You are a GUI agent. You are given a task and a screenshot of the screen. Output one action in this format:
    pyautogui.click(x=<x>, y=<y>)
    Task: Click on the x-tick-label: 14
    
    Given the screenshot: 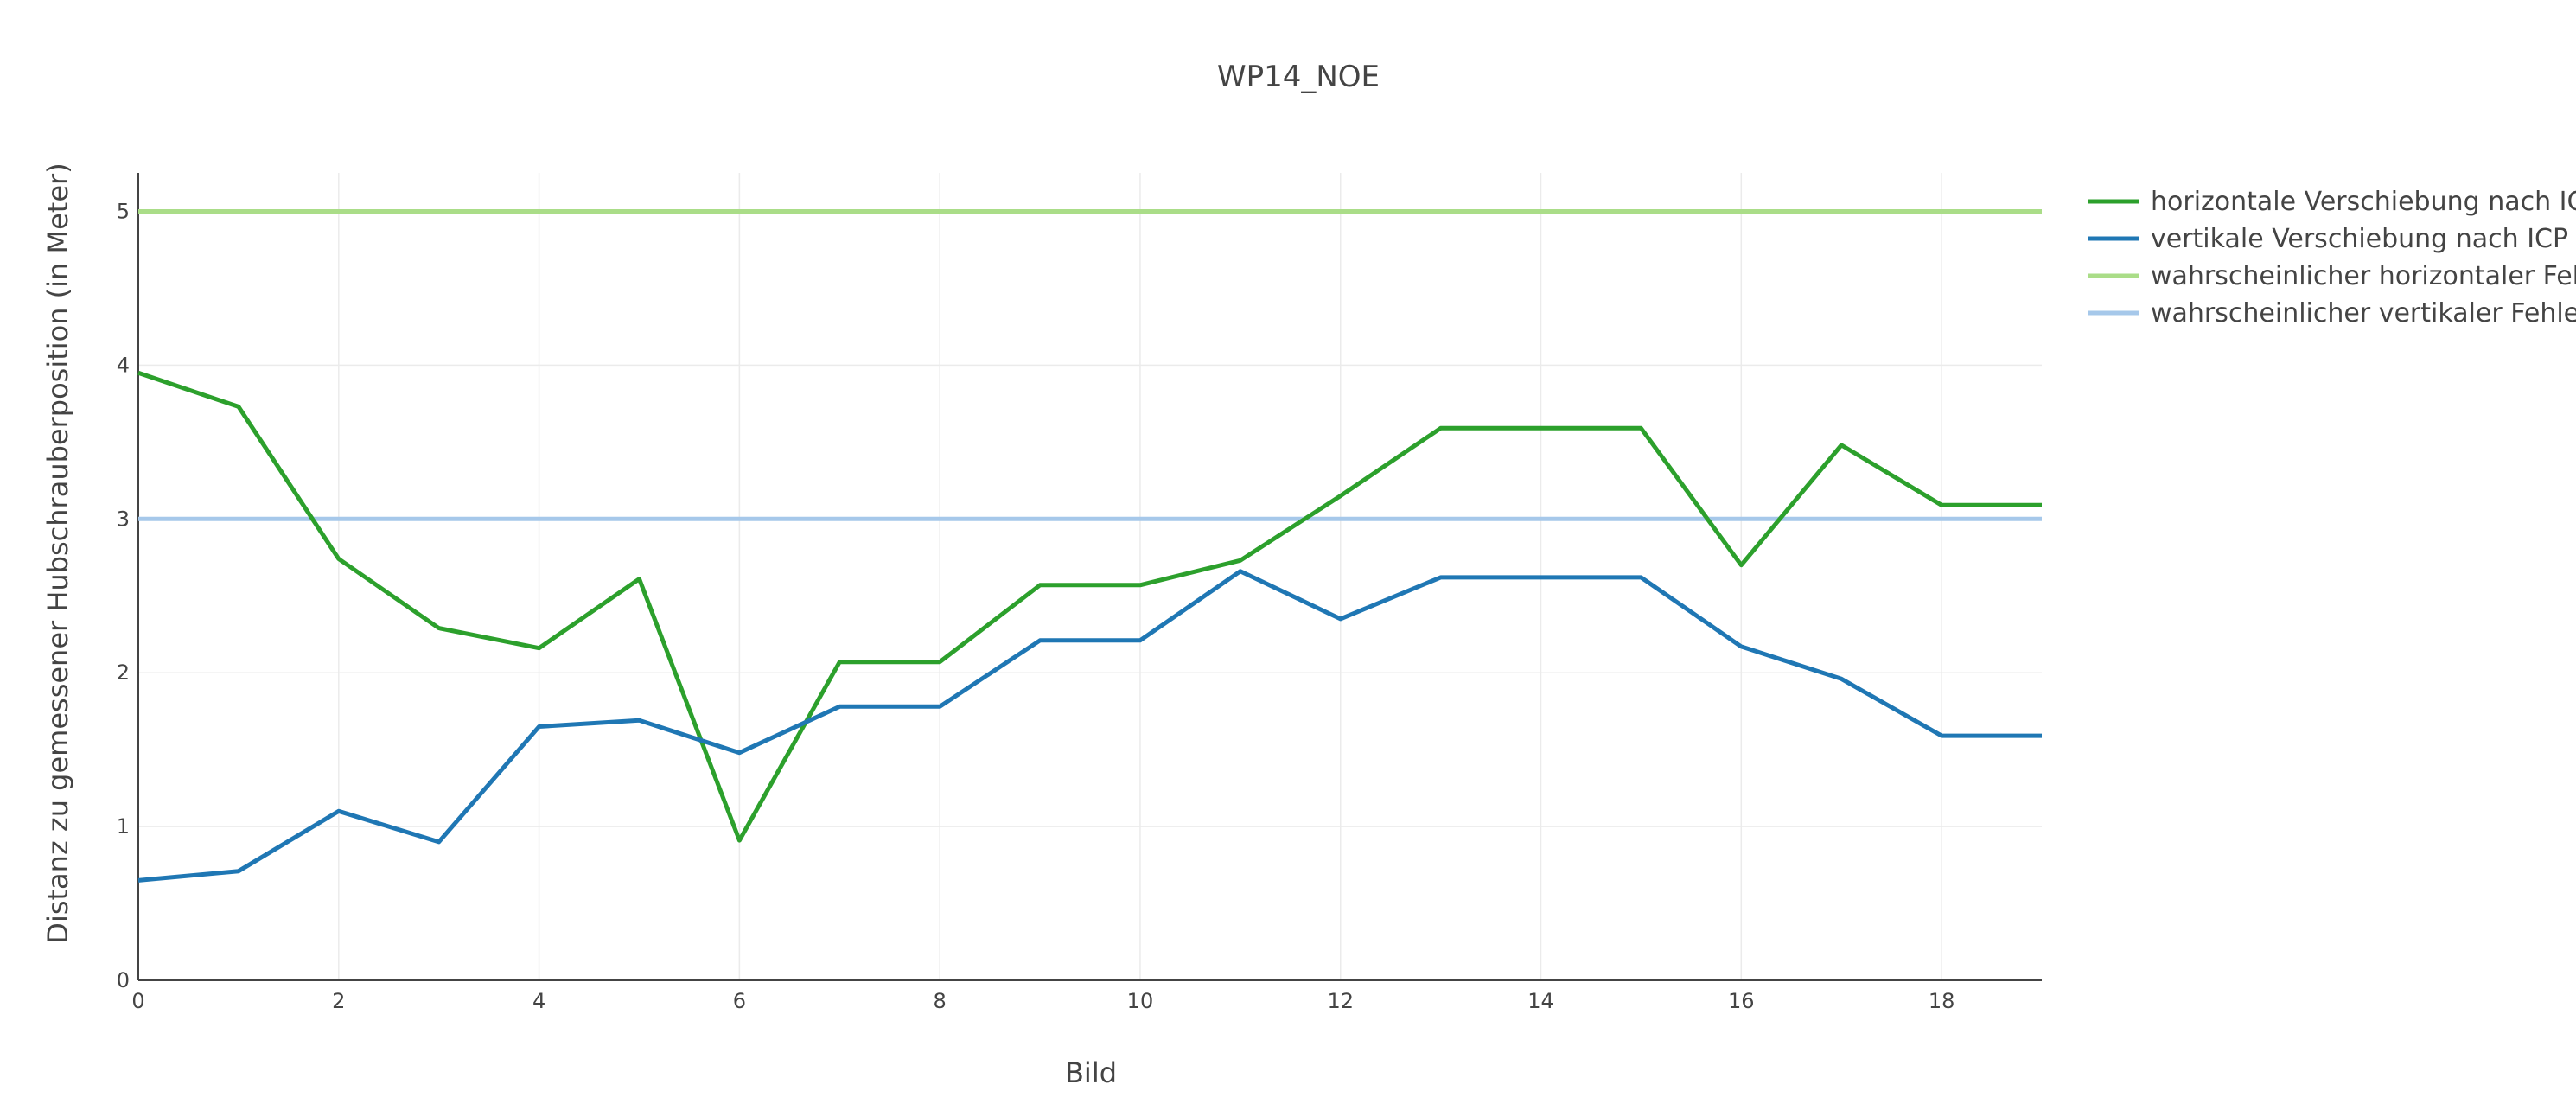 What is the action you would take?
    pyautogui.click(x=1540, y=1001)
    